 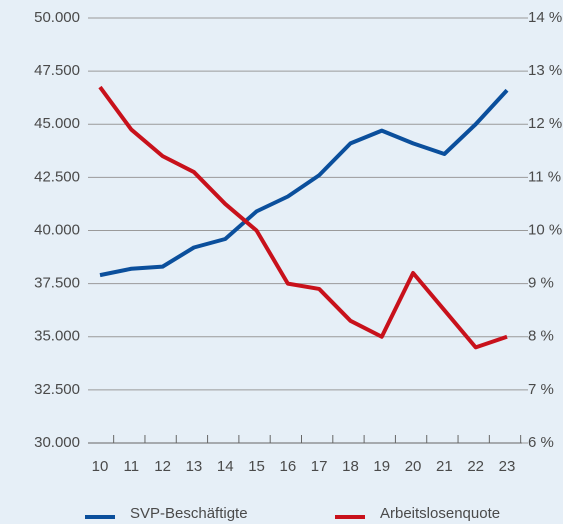 I want to click on x-tick-label: 16, so click(x=288, y=466).